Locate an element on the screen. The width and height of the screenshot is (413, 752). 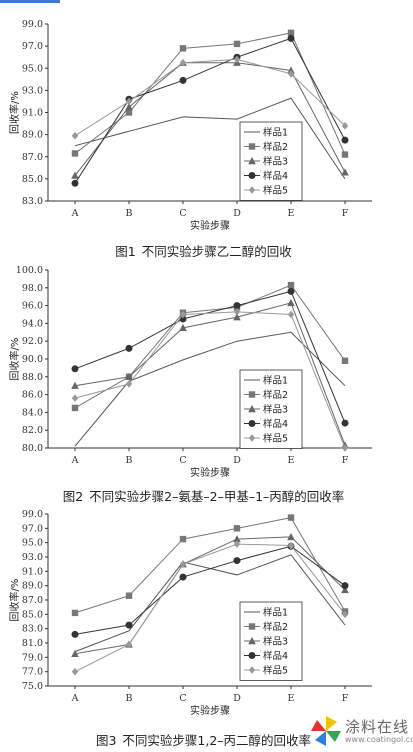
x-tick-label: F is located at coordinates (345, 698).